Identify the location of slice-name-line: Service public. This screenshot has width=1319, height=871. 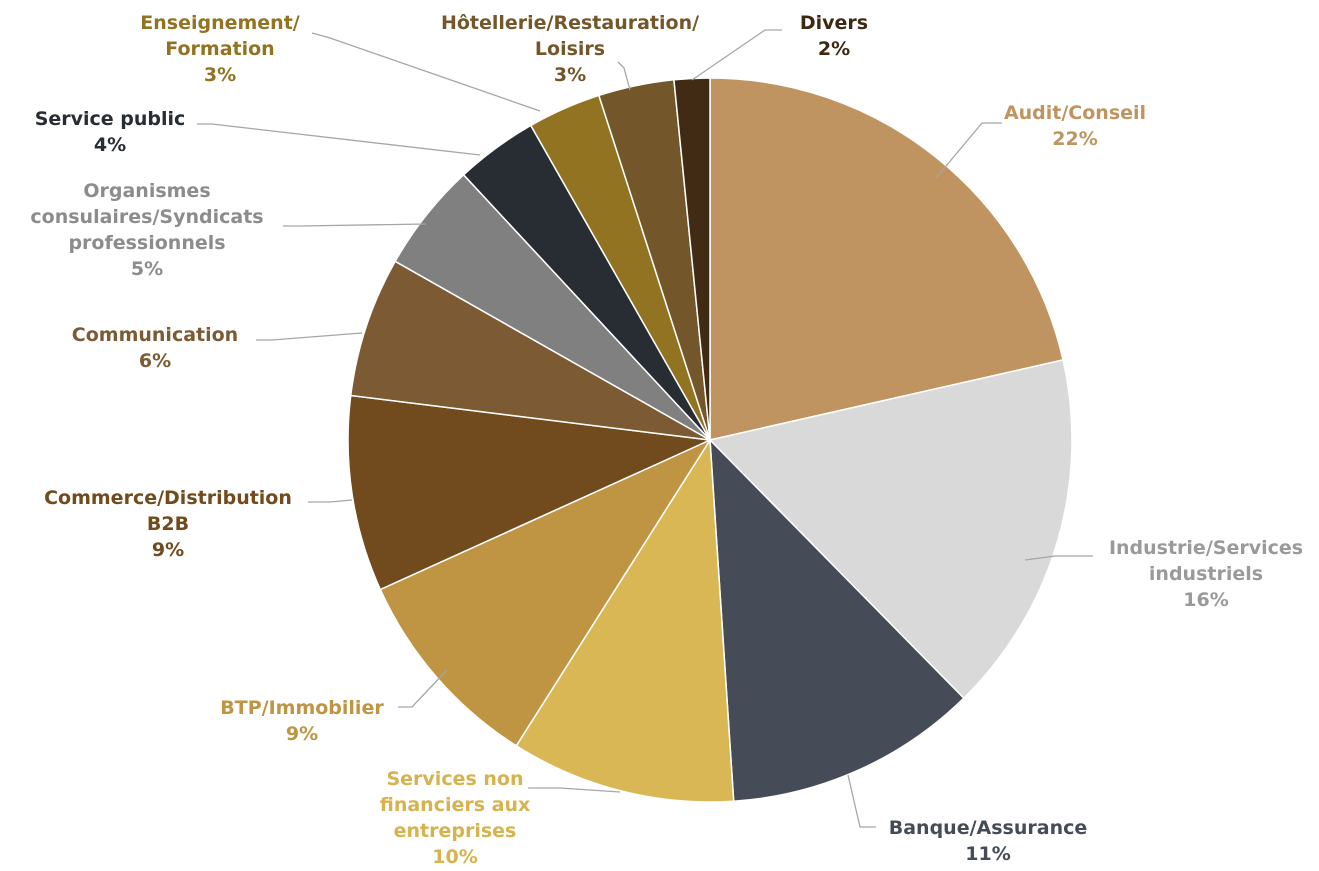
(110, 119).